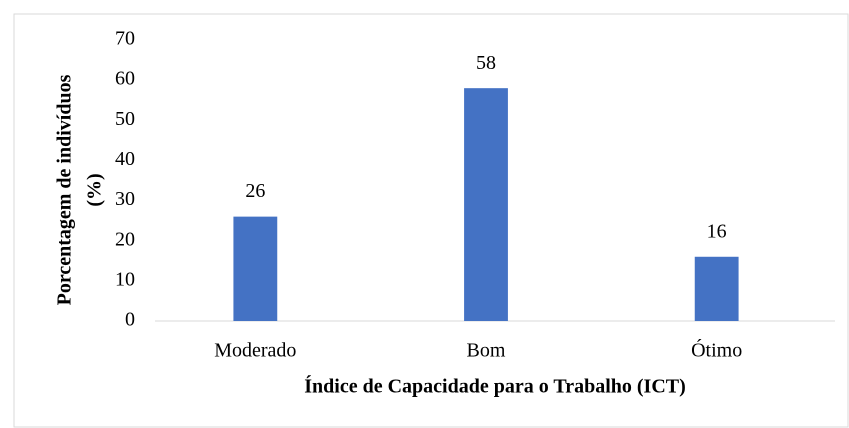  What do you see at coordinates (65, 189) in the screenshot?
I see `y-axis-label: Porcentagem de indivíduos` at bounding box center [65, 189].